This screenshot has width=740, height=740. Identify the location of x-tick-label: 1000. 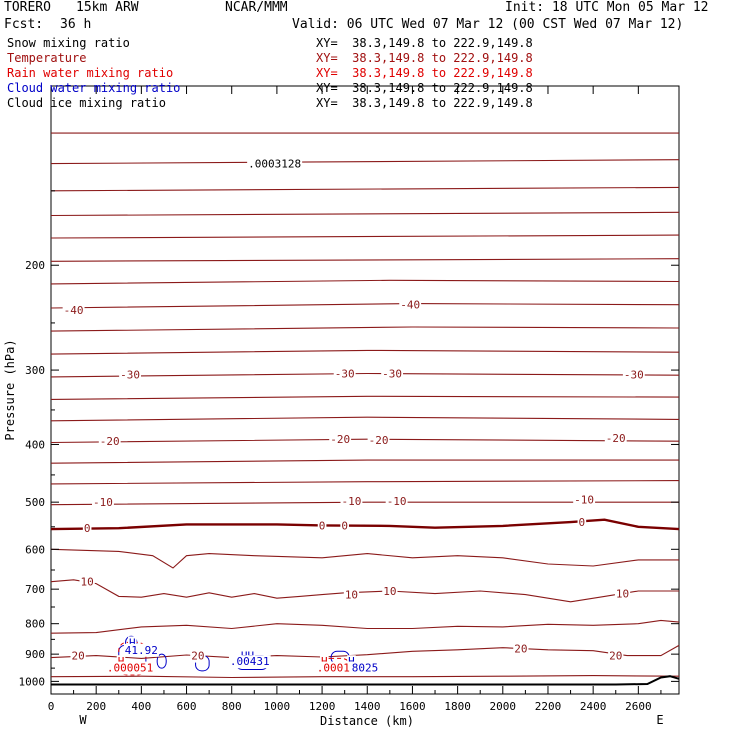
(277, 706).